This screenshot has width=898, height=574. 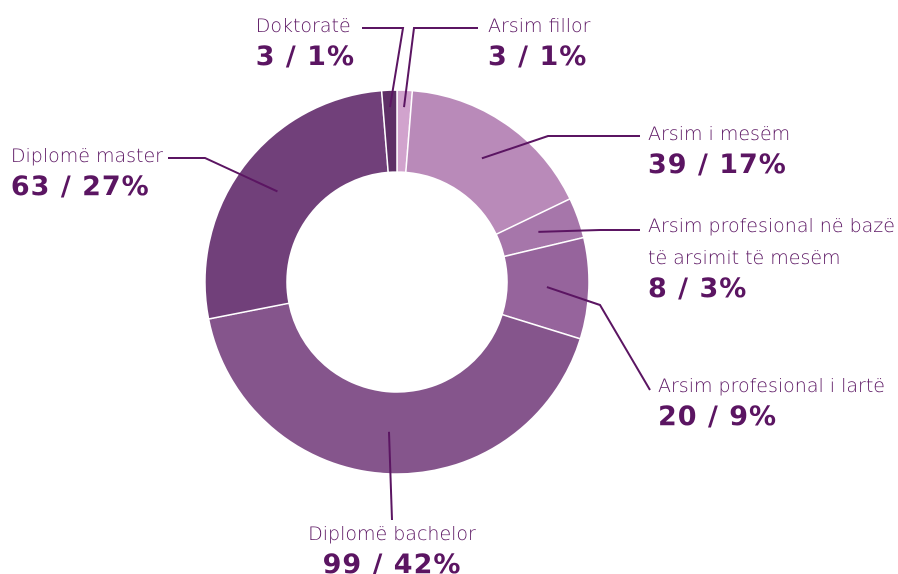 I want to click on slice-label: Arsim profesional i lartë 20 / 9%, so click(x=771, y=401).